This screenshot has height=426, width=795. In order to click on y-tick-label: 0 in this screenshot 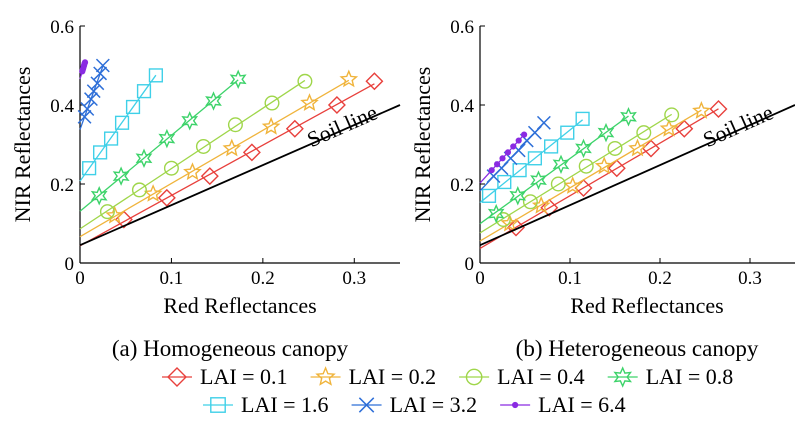, I will do `click(70, 264)`.